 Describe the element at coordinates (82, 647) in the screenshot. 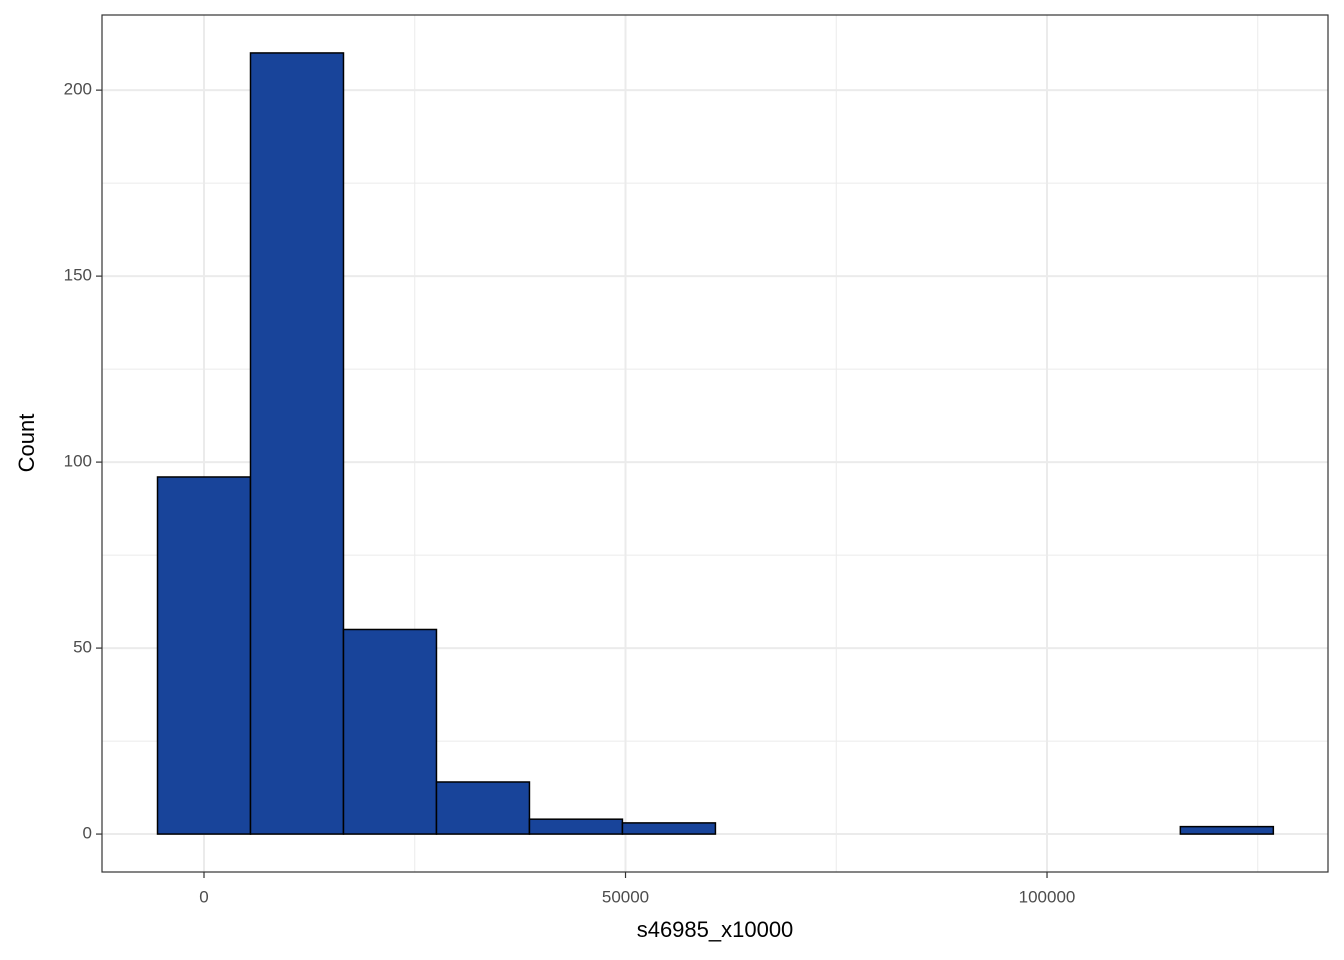

I see `y-tick-label: 50` at that location.